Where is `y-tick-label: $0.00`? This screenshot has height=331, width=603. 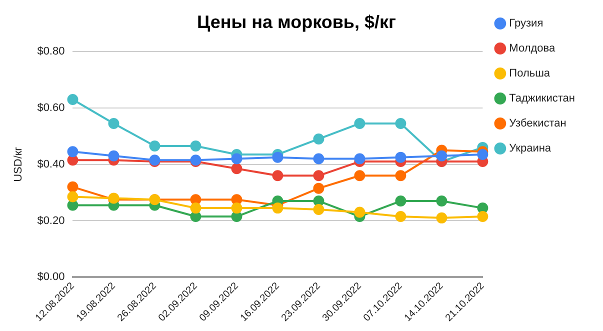 y-tick-label: $0.00 is located at coordinates (51, 277).